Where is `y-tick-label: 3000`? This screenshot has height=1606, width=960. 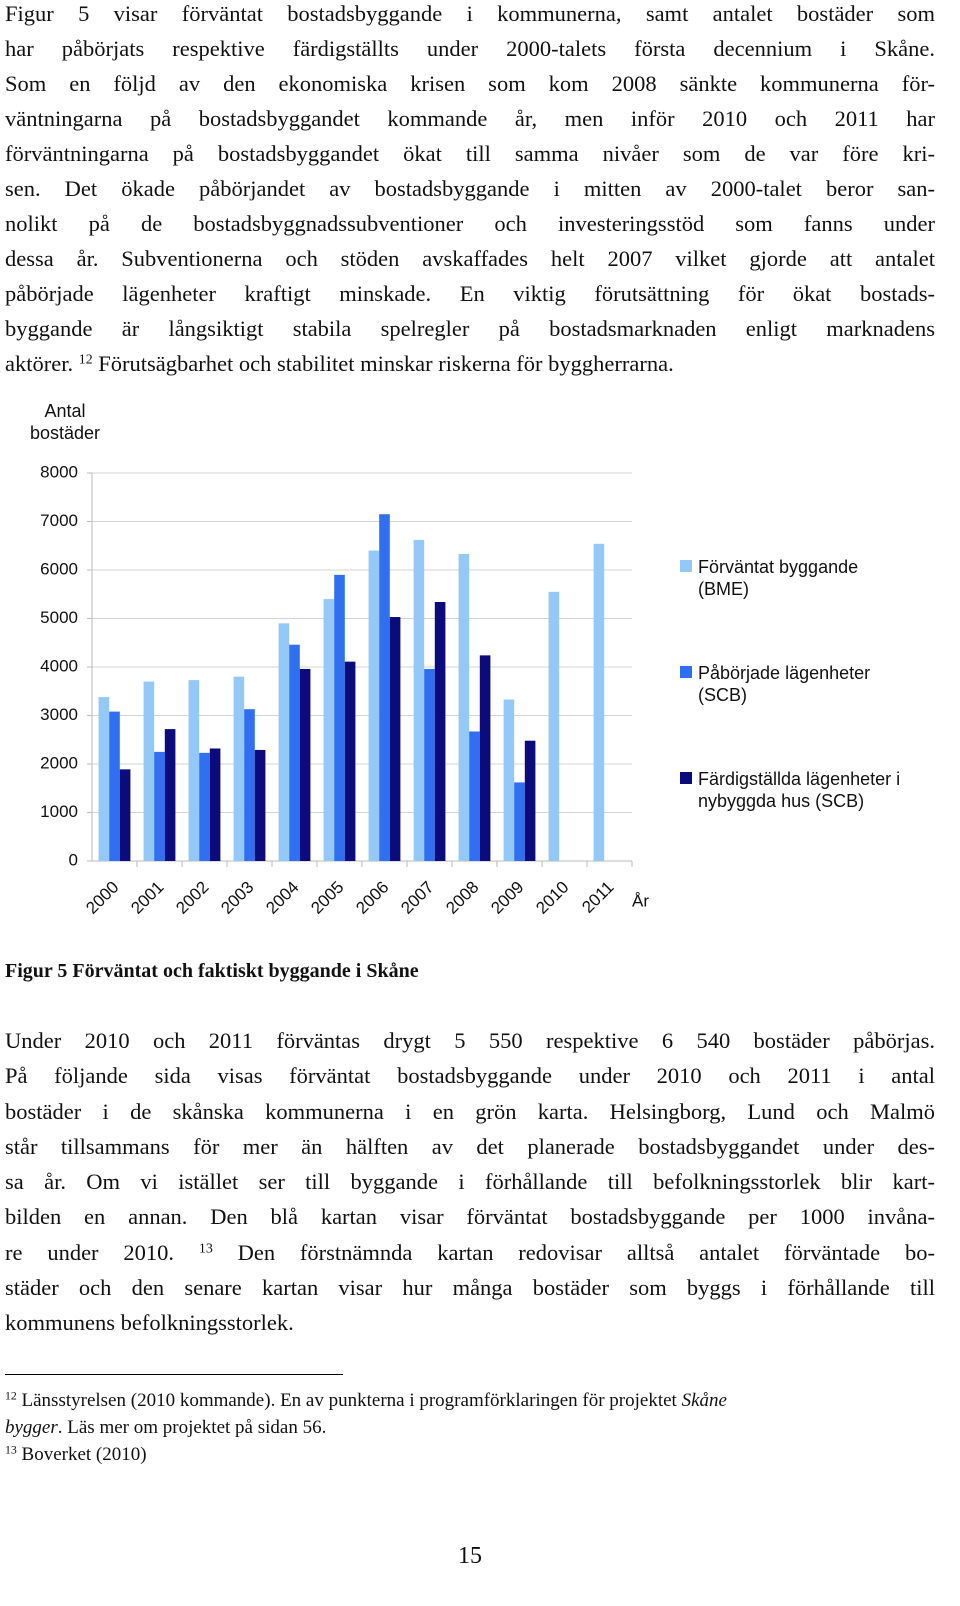 y-tick-label: 3000 is located at coordinates (59, 714).